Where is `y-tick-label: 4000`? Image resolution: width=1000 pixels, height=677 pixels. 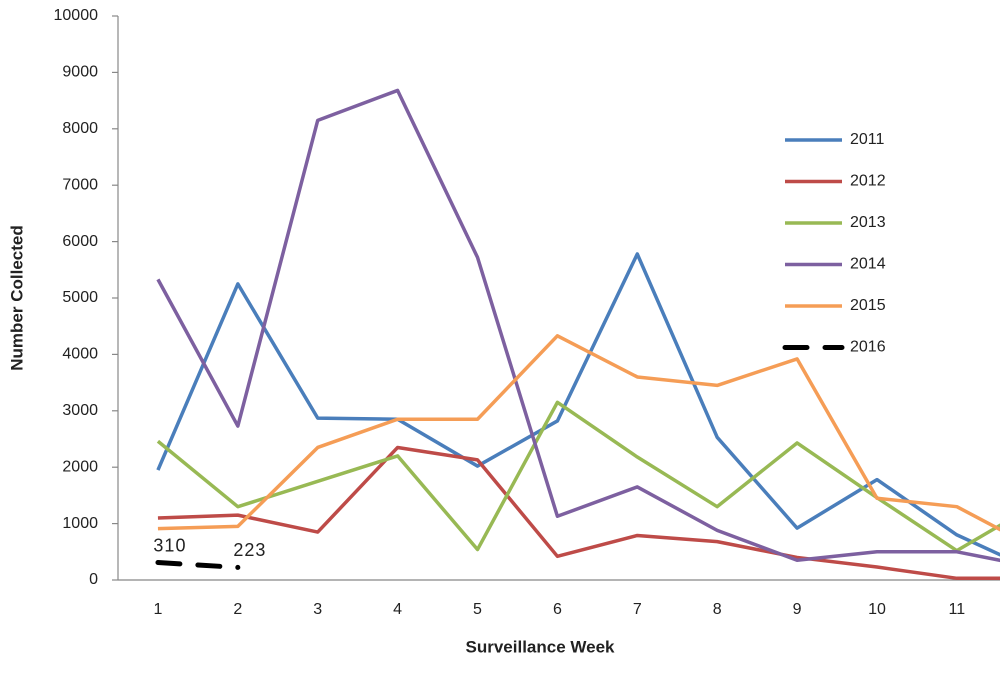 y-tick-label: 4000 is located at coordinates (80, 354).